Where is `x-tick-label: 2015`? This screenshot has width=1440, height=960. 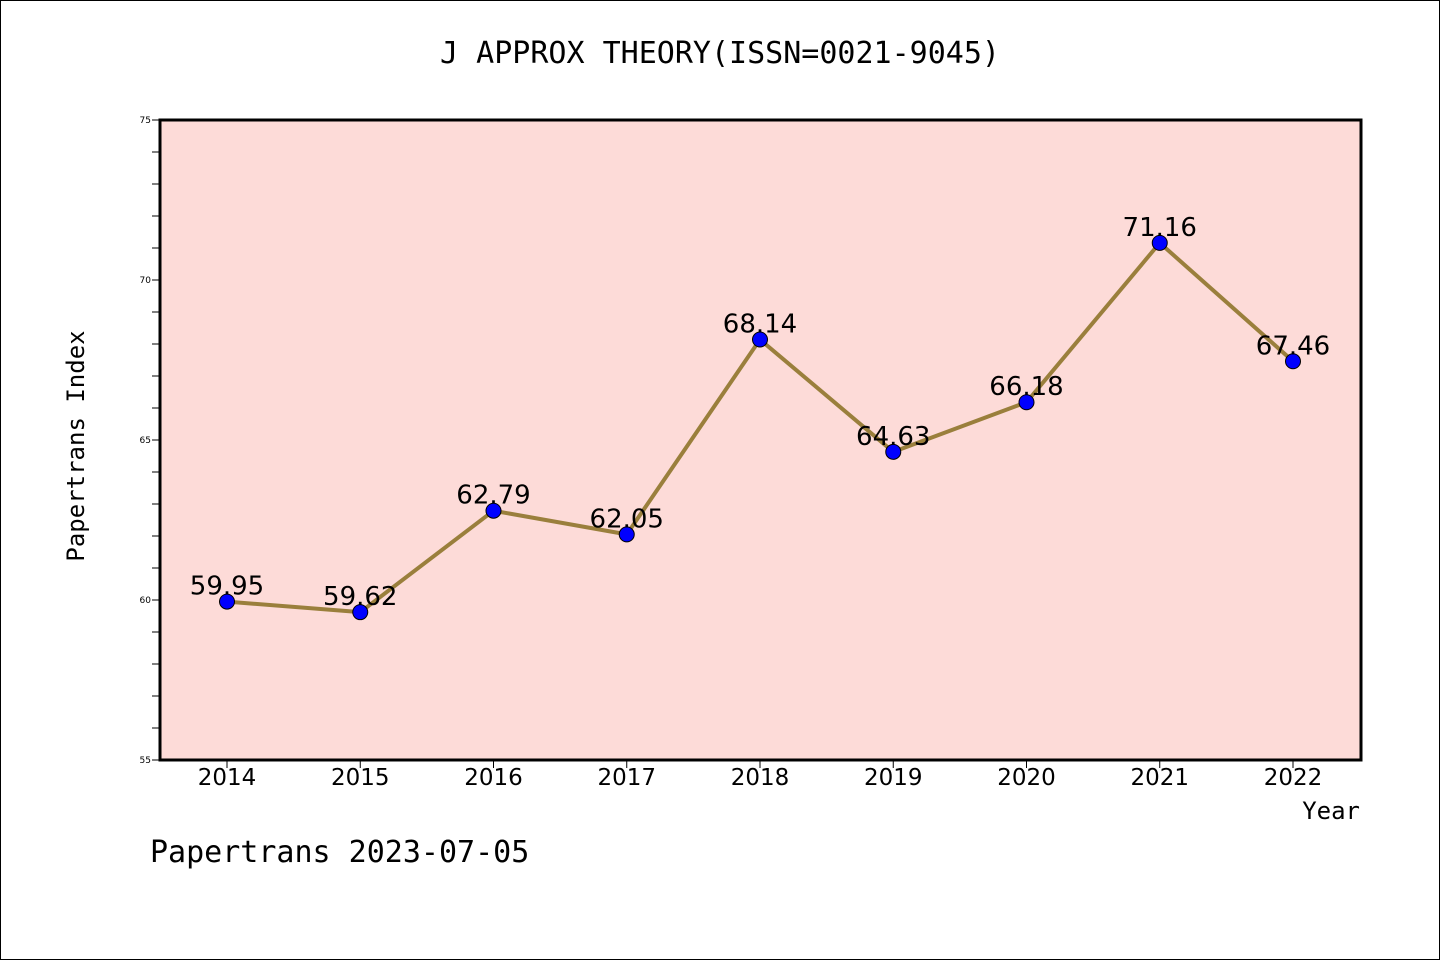
x-tick-label: 2015 is located at coordinates (360, 778).